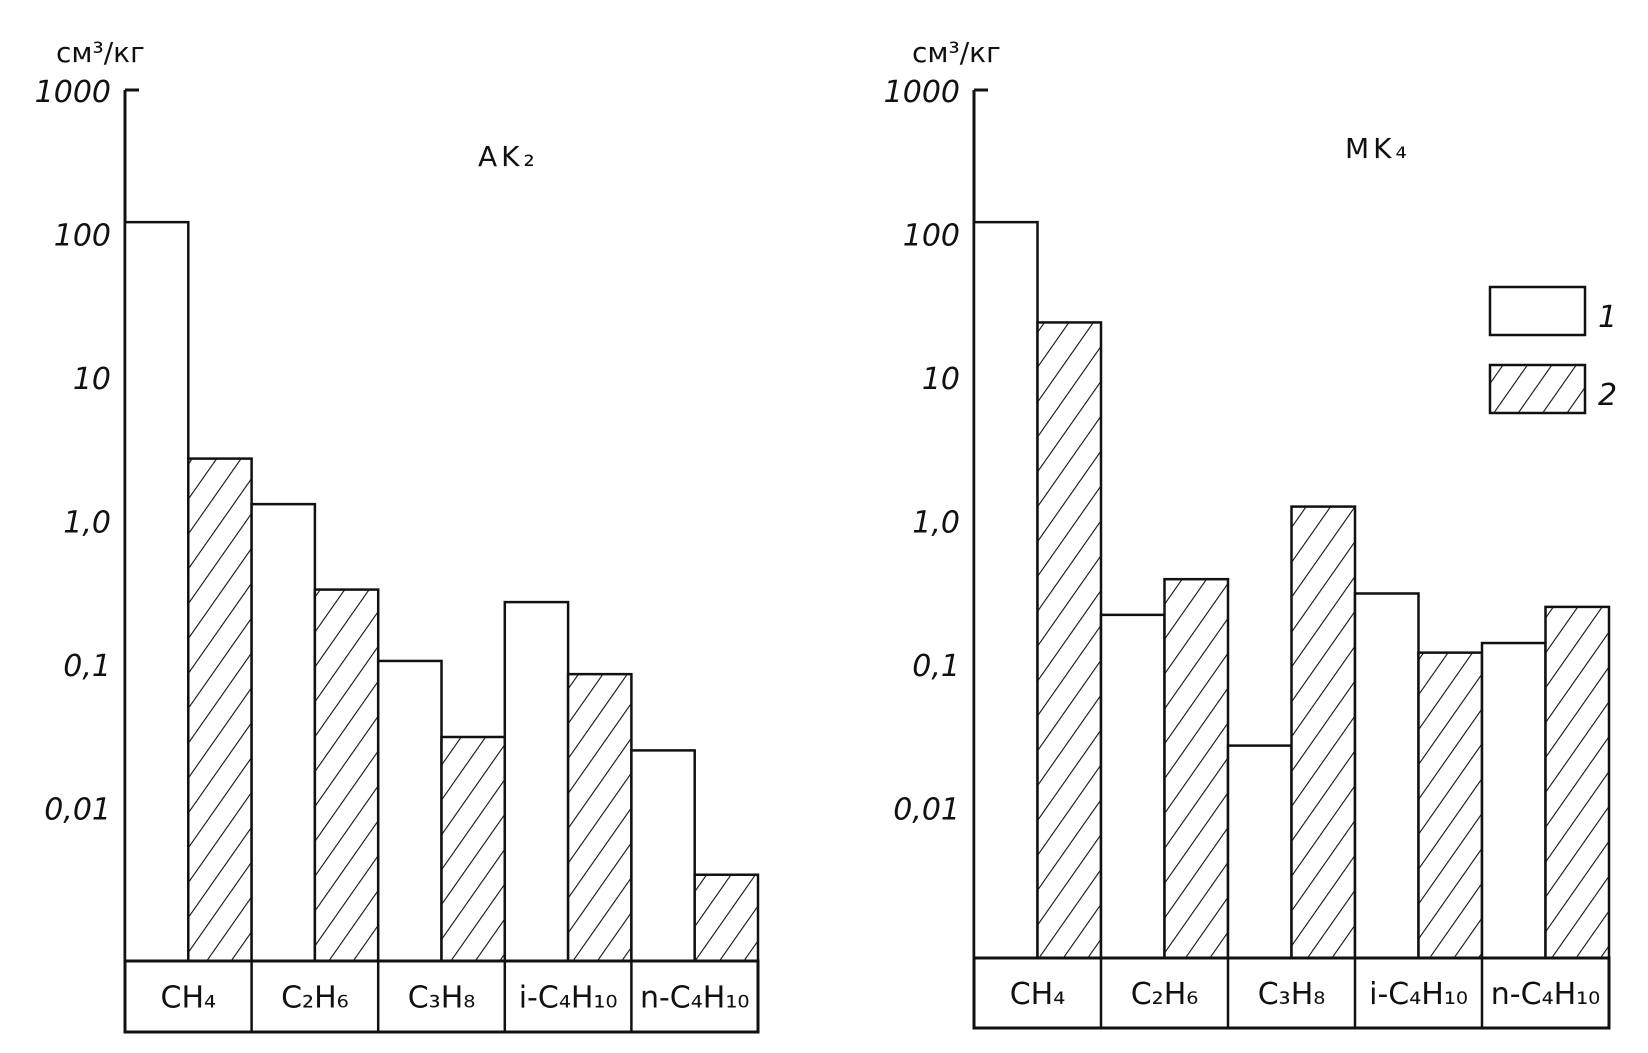 Image resolution: width=1648 pixels, height=1053 pixels. What do you see at coordinates (1552, 350) in the screenshot?
I see `legend: 1 2` at bounding box center [1552, 350].